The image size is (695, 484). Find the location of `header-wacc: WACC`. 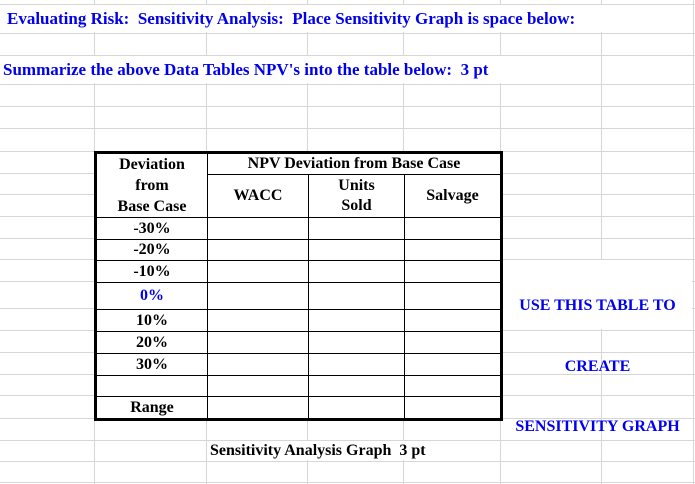

header-wacc: WACC is located at coordinates (258, 196).